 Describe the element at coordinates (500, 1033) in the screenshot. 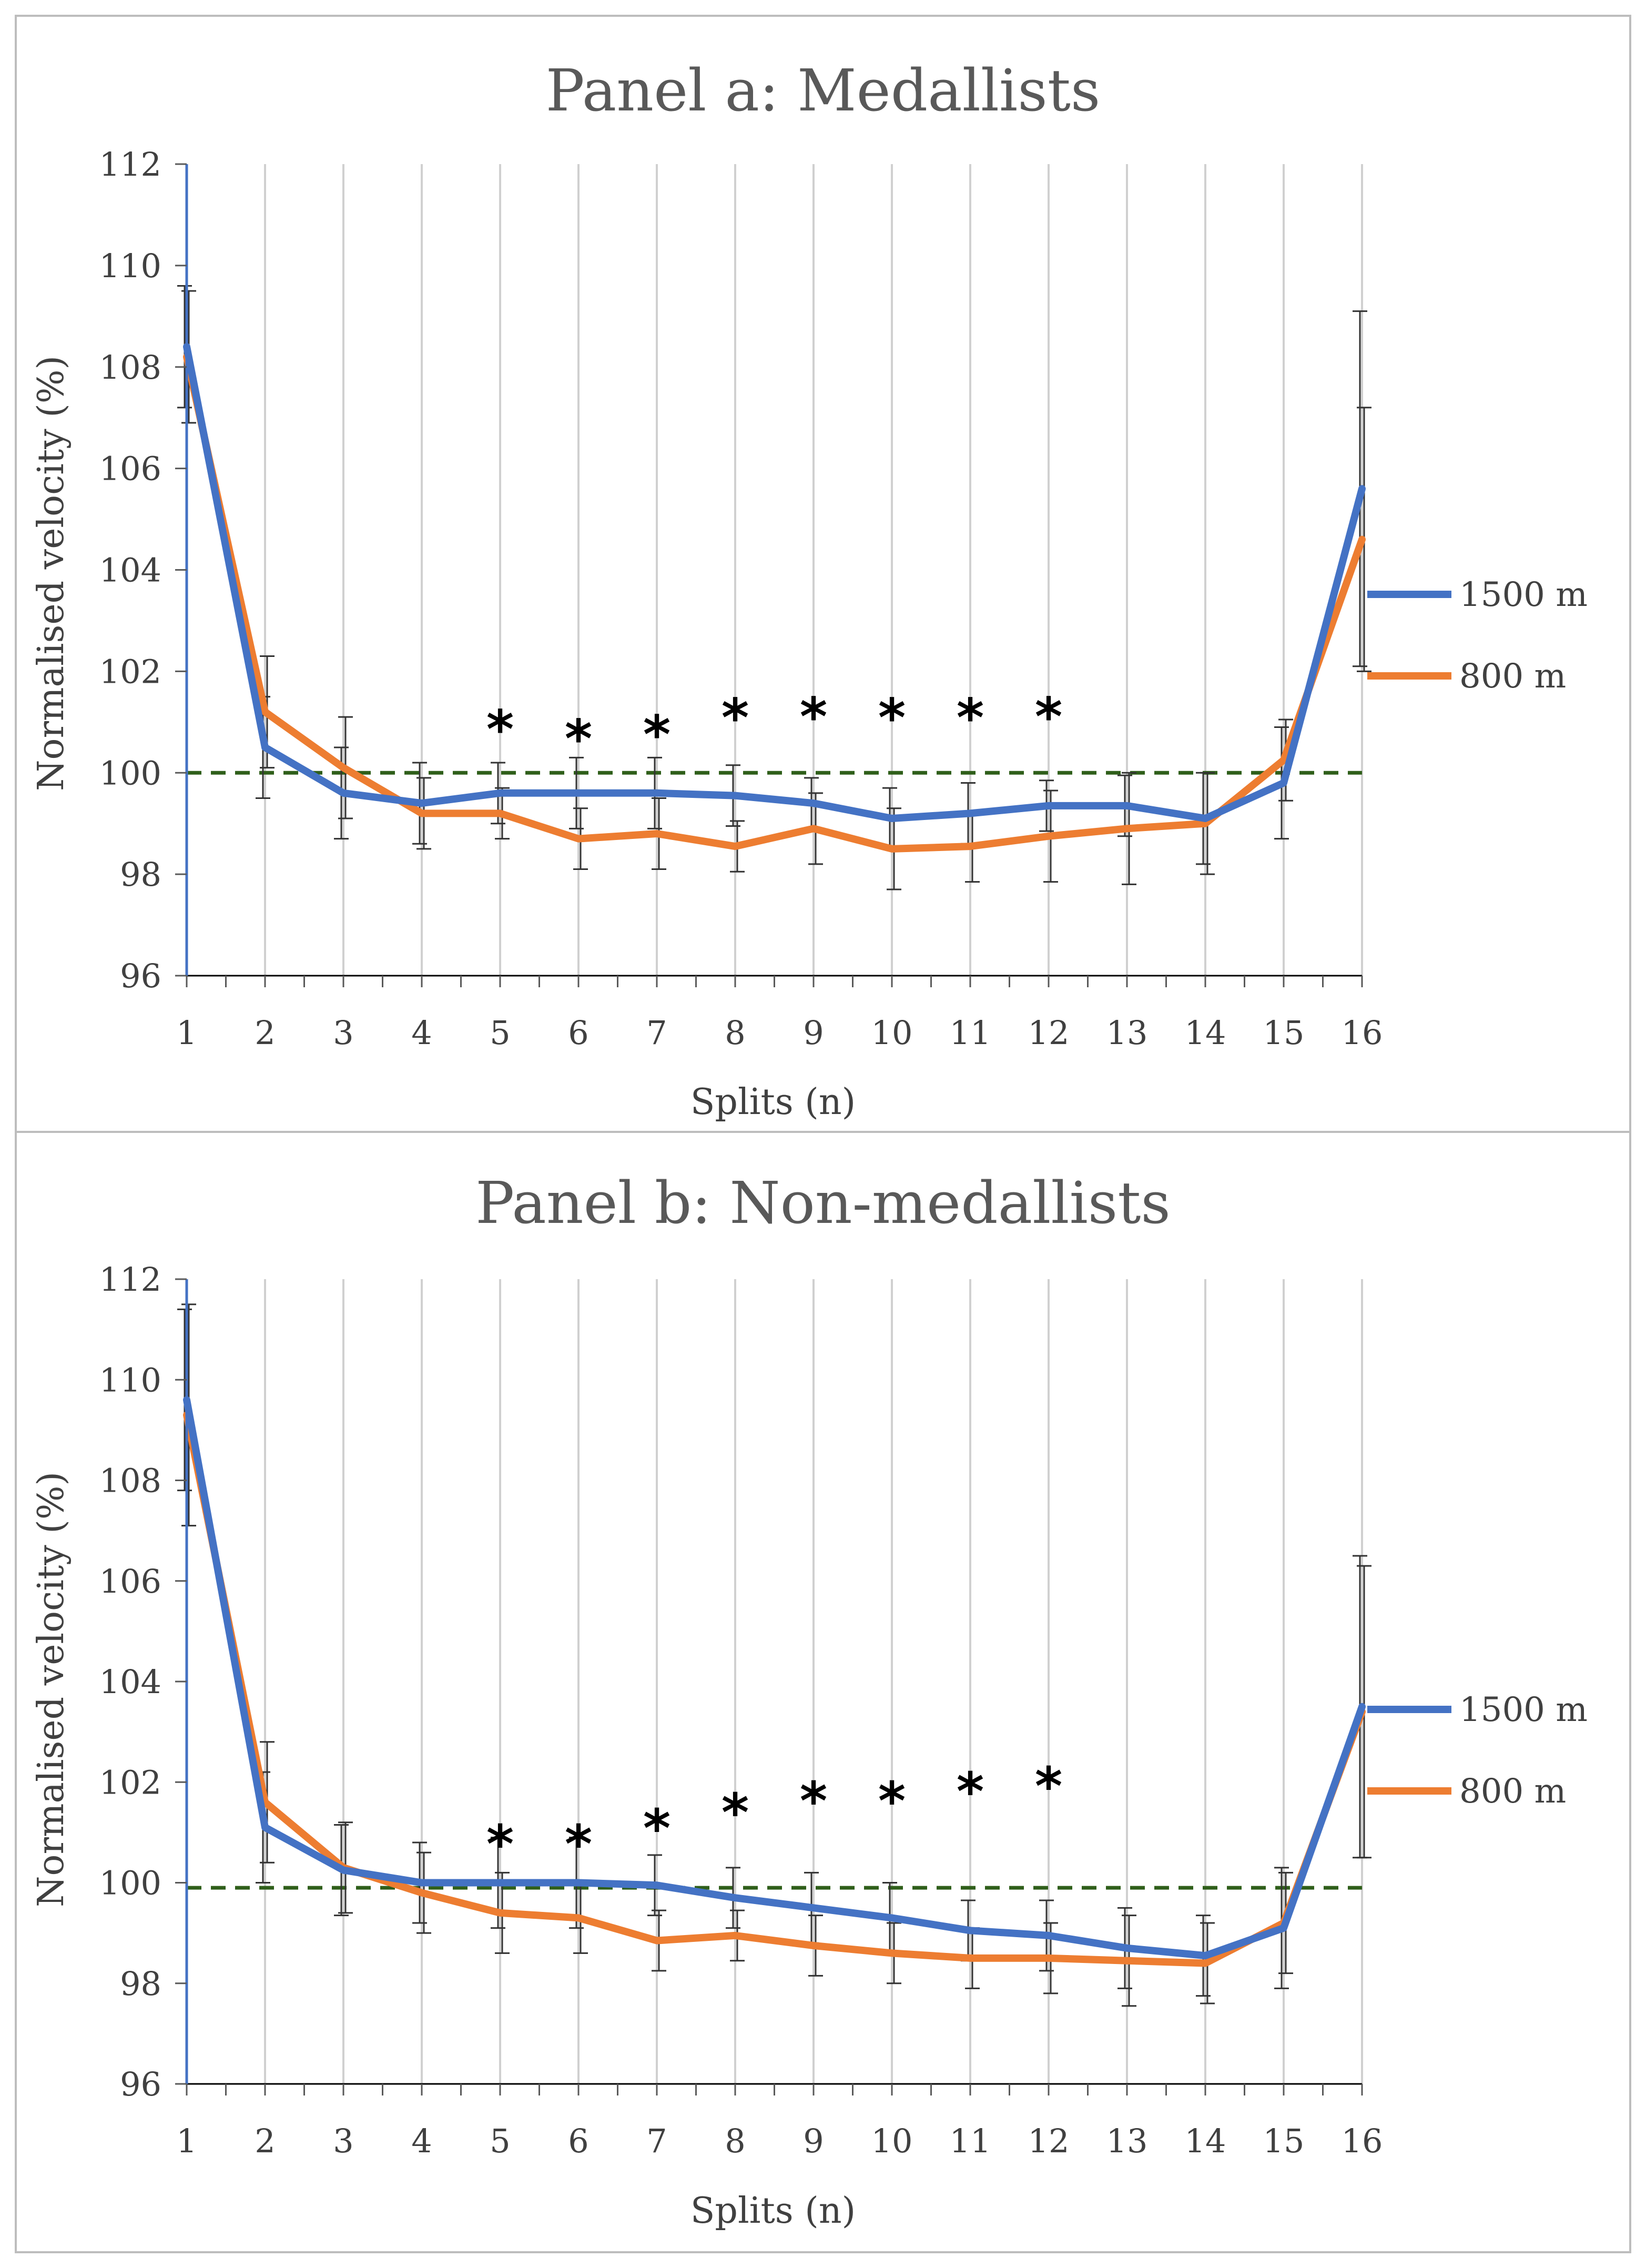

I see `panel-a-x-tick-label: 5` at that location.